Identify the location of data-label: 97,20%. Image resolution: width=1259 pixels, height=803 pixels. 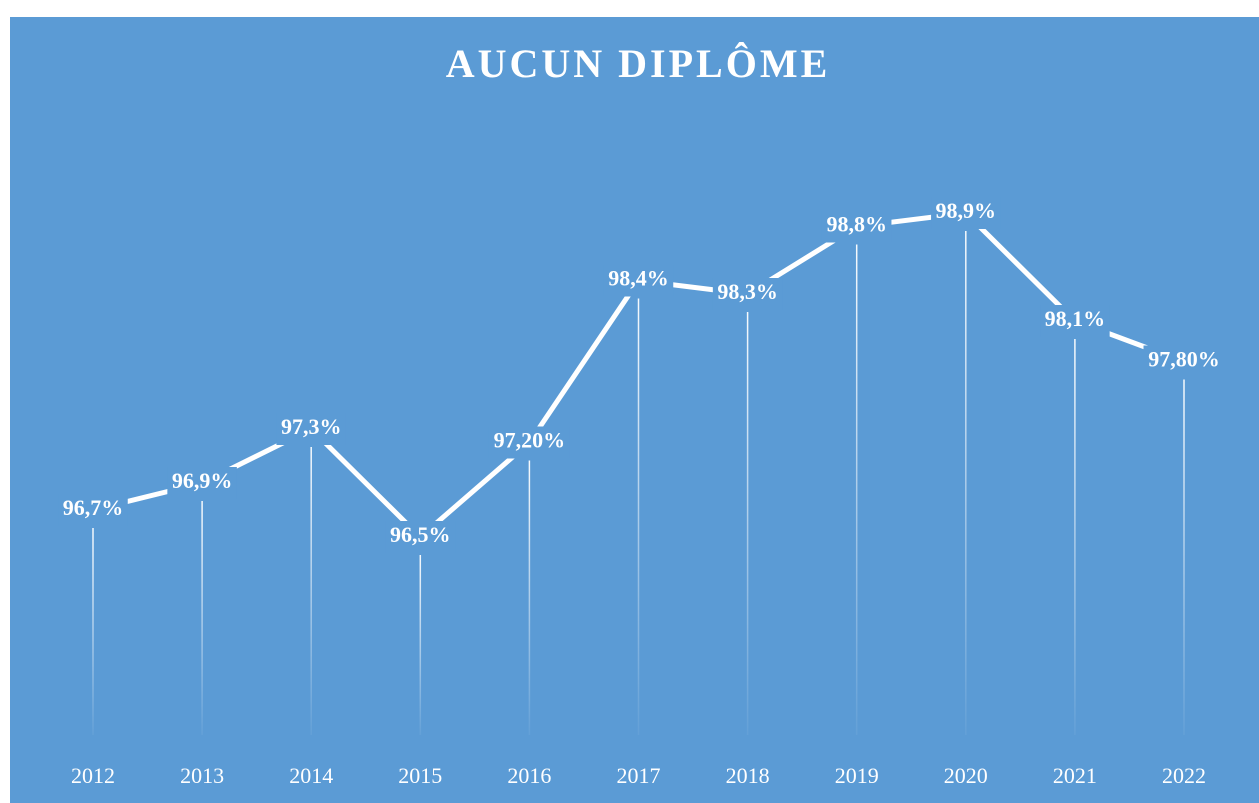
(530, 440).